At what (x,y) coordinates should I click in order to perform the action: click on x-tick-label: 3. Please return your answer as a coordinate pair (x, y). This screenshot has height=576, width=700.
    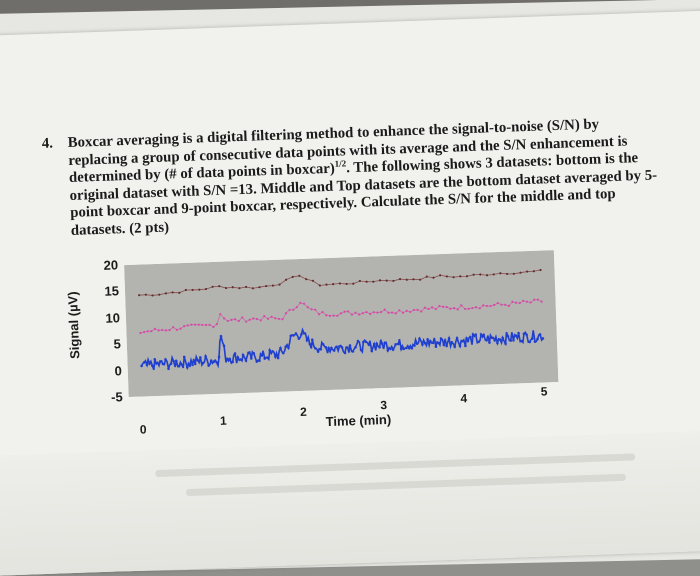
    Looking at the image, I should click on (384, 405).